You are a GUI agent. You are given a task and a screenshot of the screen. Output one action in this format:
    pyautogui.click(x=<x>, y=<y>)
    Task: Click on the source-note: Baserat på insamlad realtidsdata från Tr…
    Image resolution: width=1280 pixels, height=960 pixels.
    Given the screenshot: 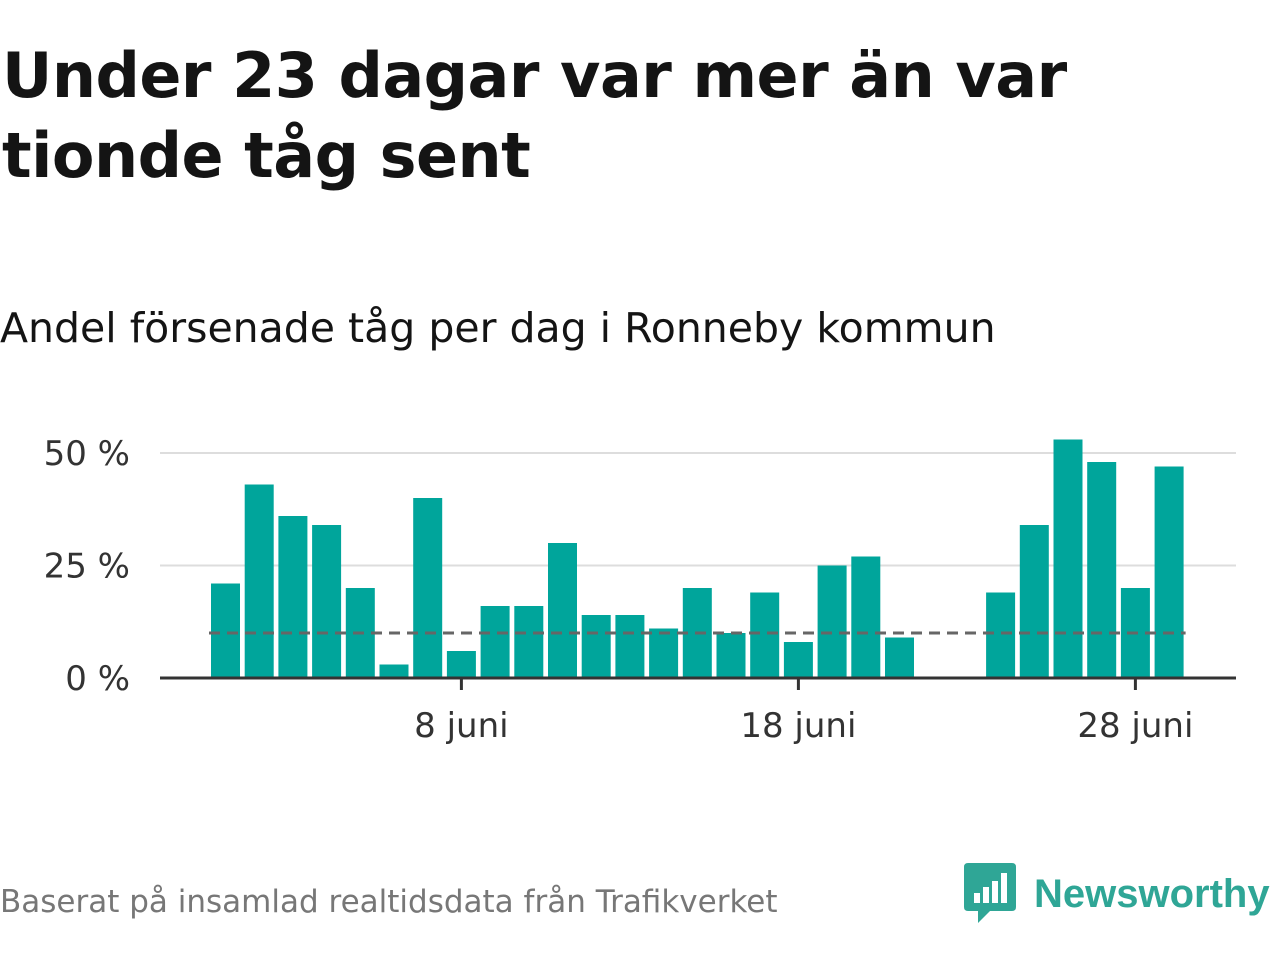 What is the action you would take?
    pyautogui.click(x=389, y=902)
    